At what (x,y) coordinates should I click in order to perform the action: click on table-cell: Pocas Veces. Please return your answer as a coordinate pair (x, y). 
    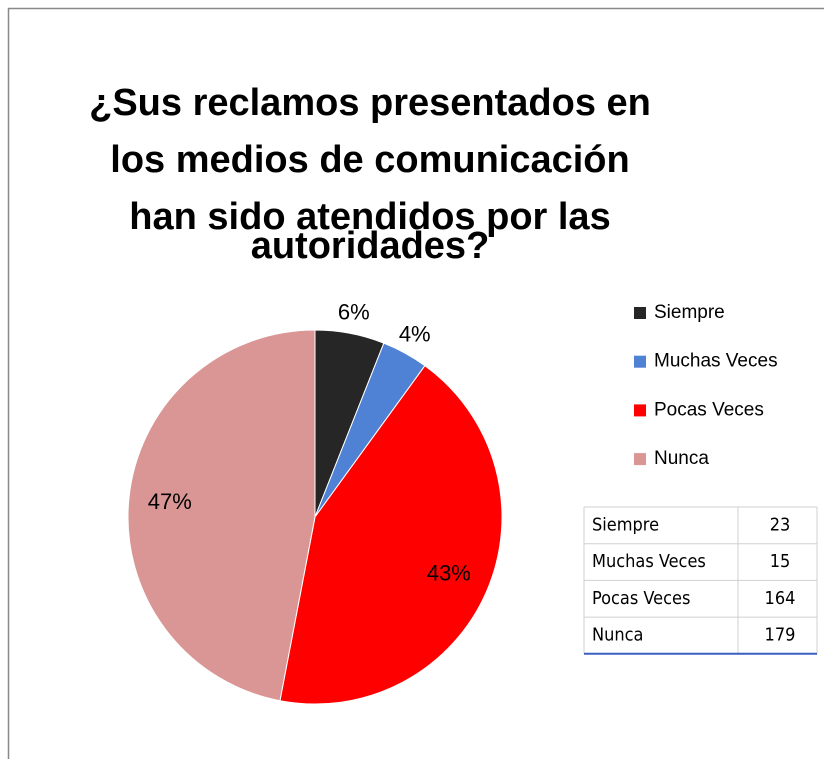
    Looking at the image, I should click on (641, 598).